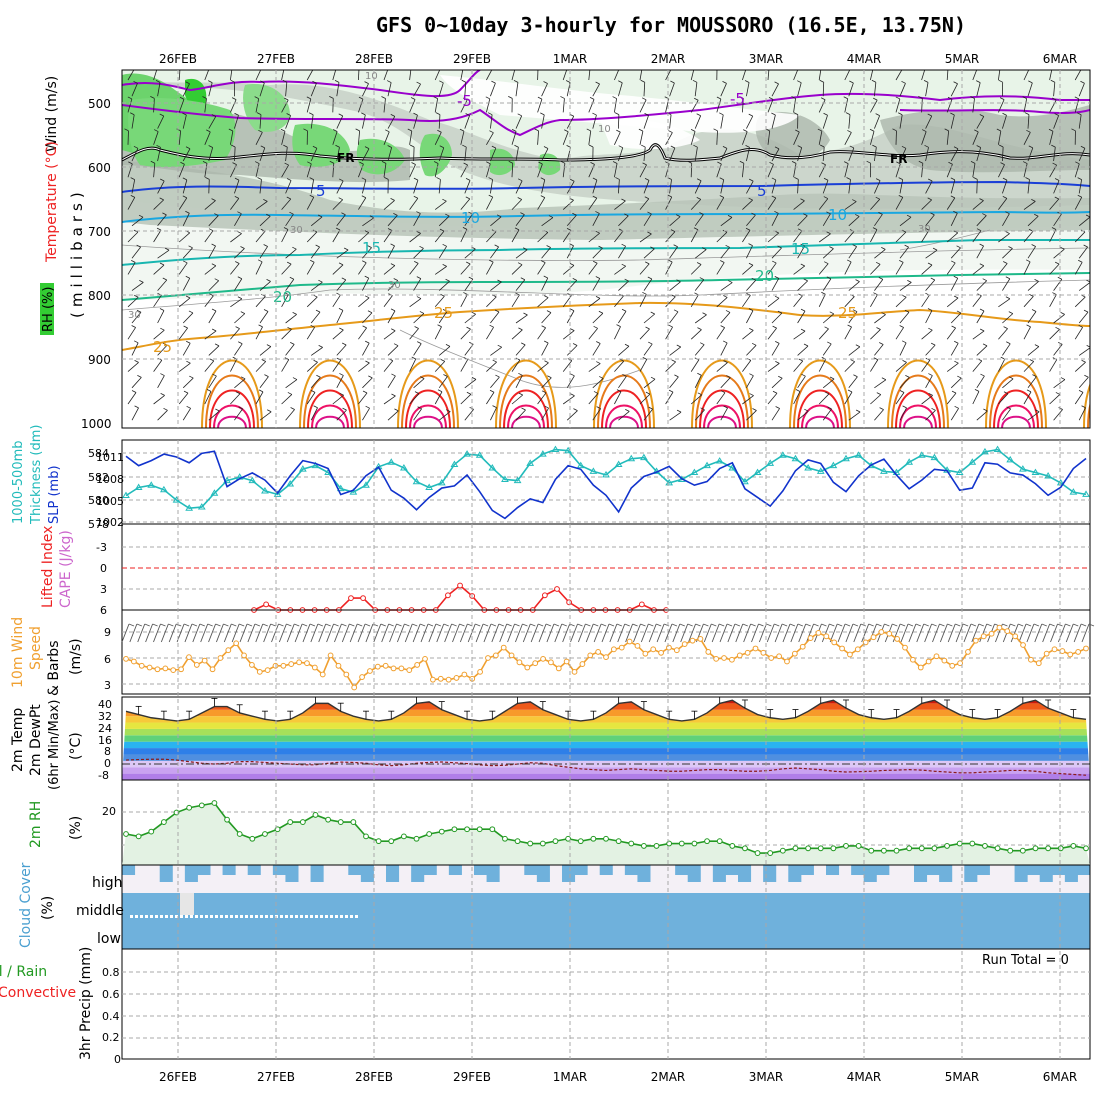  Describe the element at coordinates (606, 568) in the screenshot. I see `lifted-index-panel` at that location.